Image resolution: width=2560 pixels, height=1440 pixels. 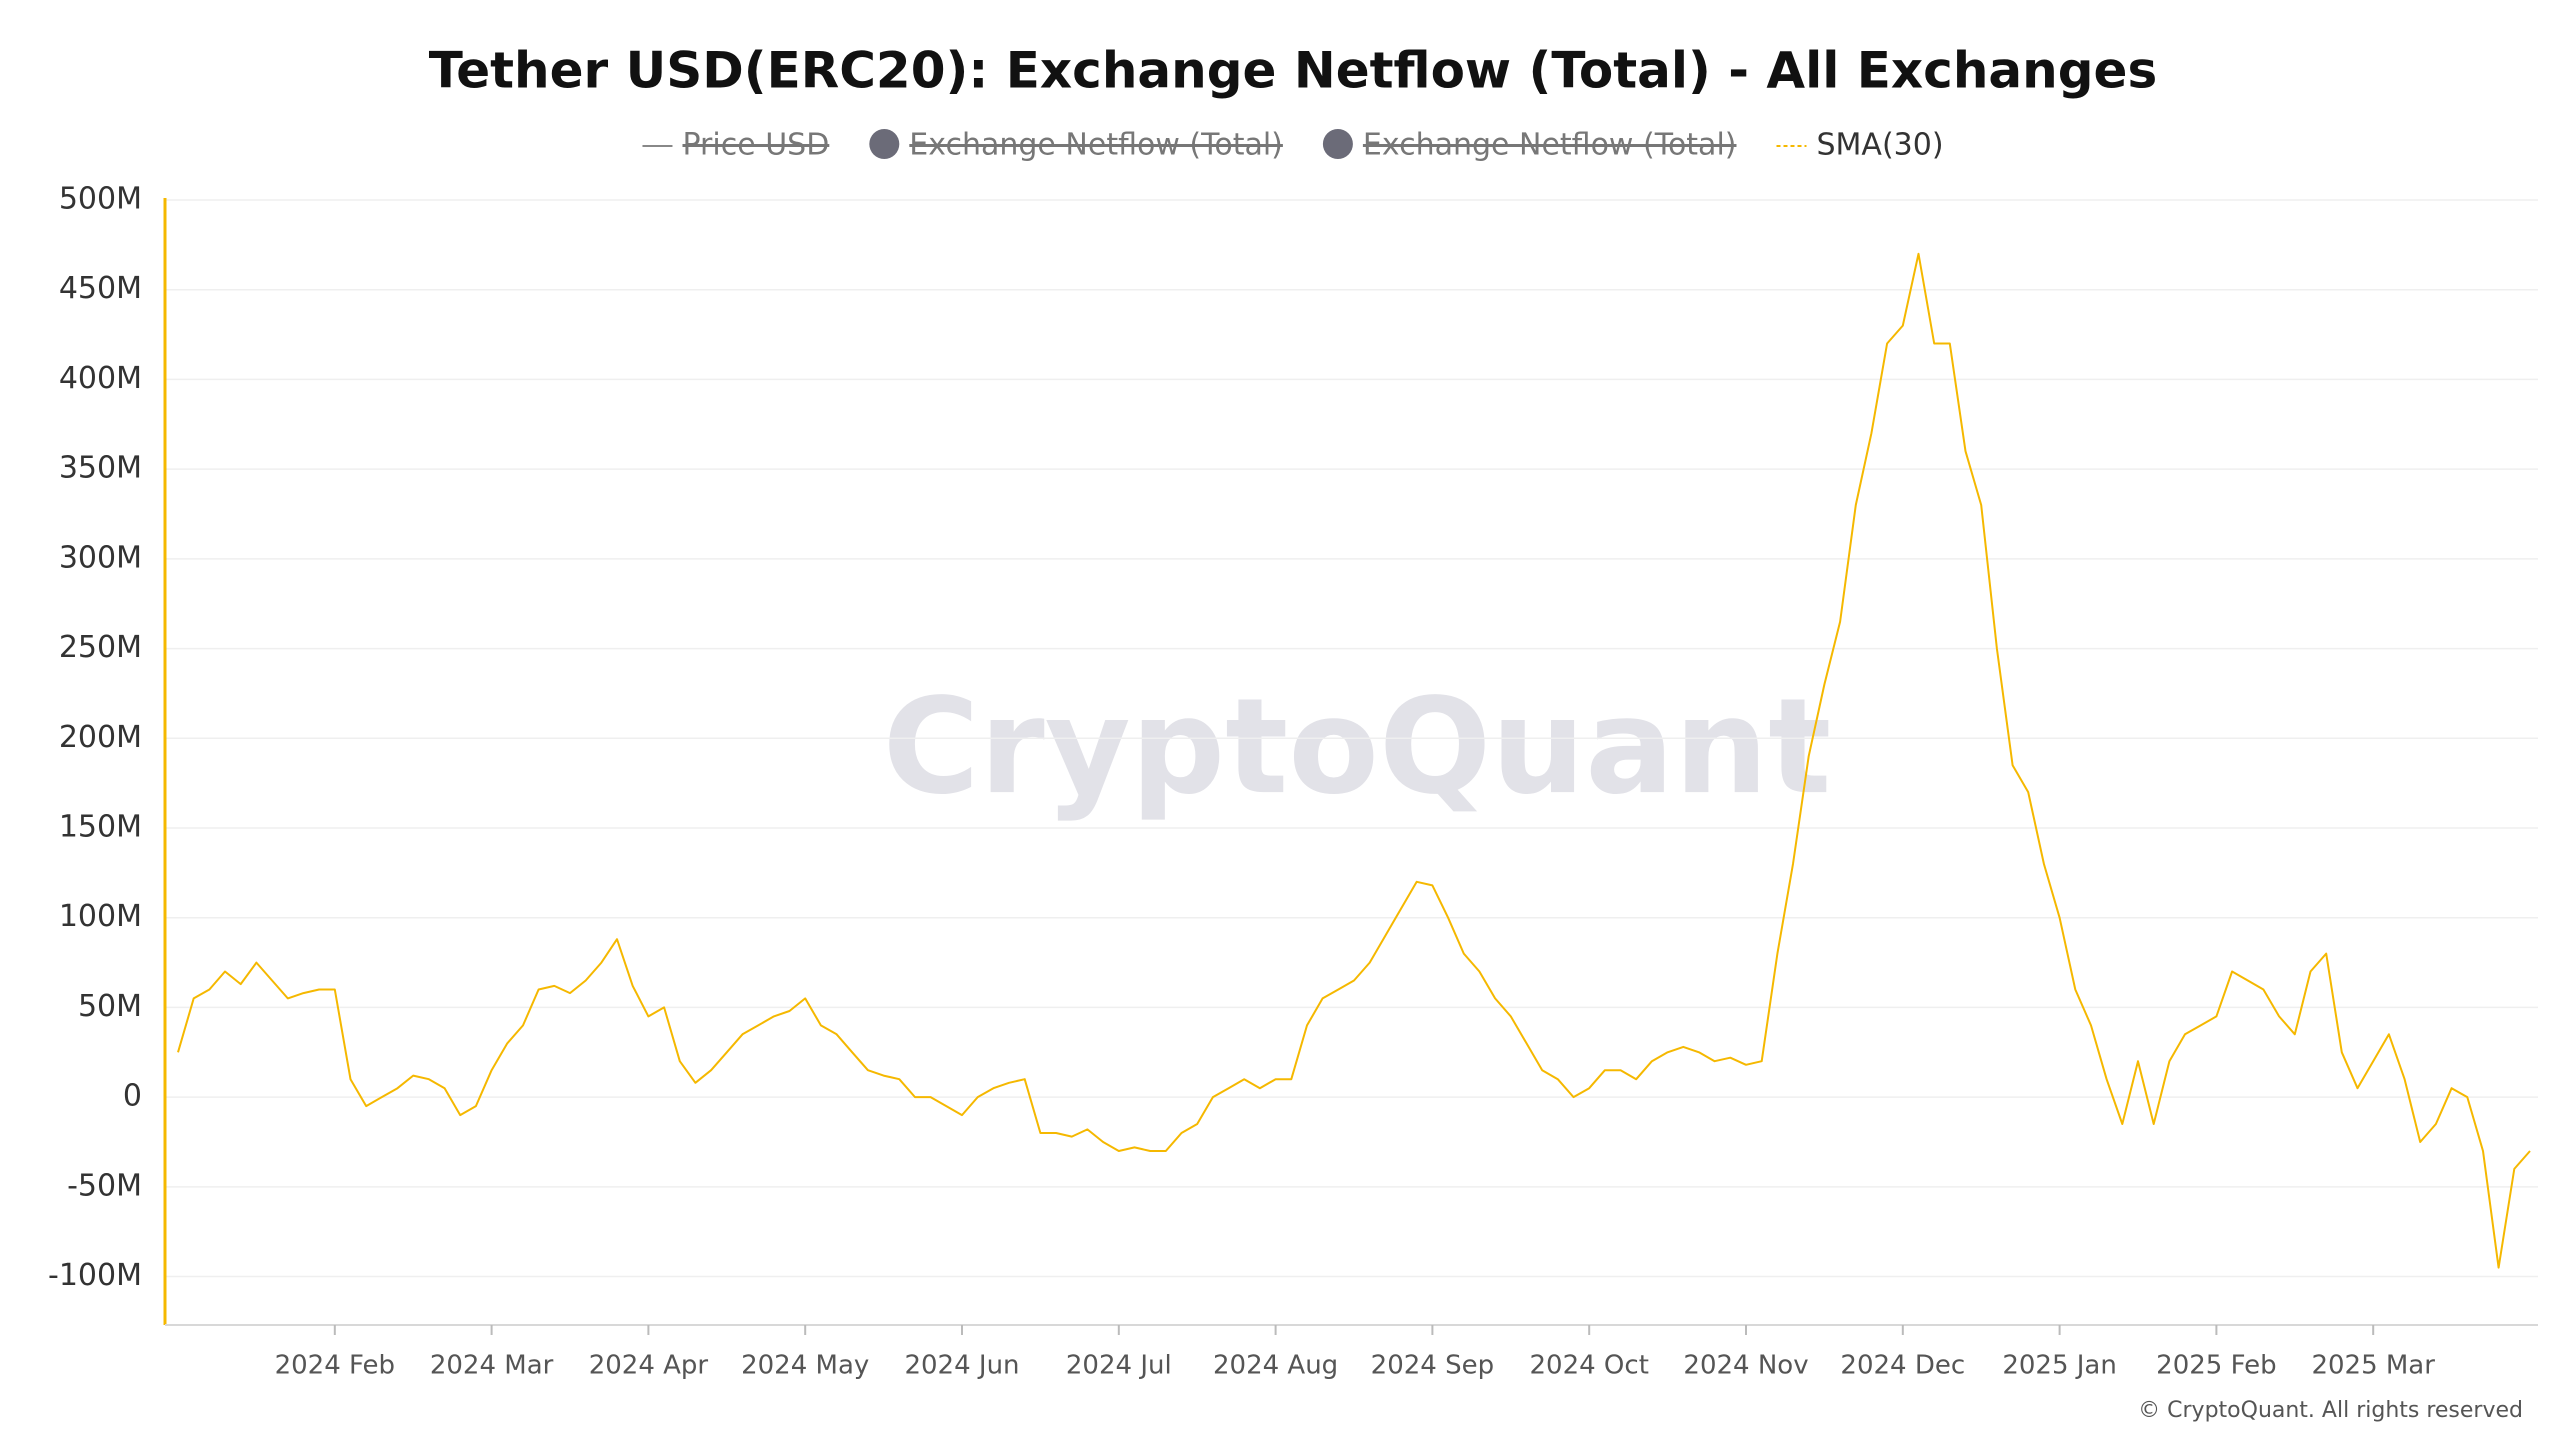 I want to click on y-tick-label: 0, so click(x=132, y=1096).